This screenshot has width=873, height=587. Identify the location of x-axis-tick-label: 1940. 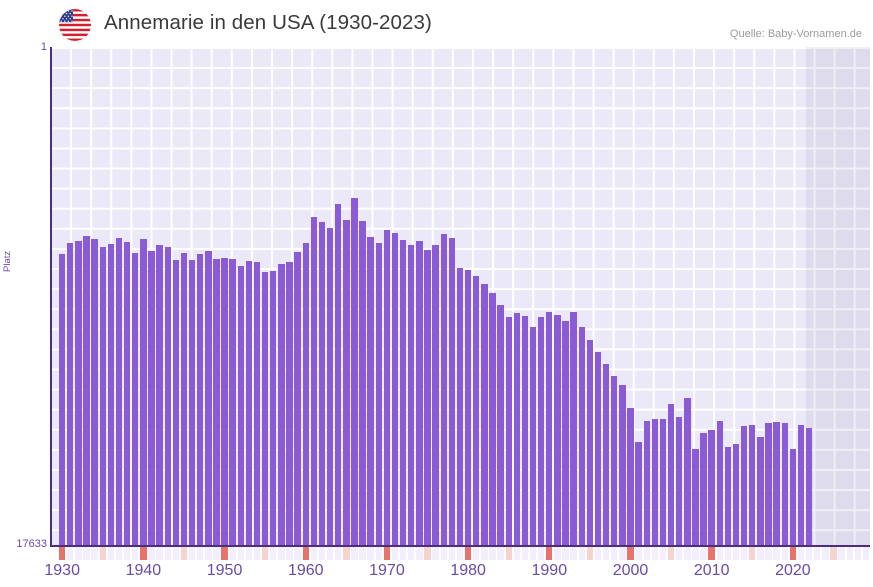
(143, 570).